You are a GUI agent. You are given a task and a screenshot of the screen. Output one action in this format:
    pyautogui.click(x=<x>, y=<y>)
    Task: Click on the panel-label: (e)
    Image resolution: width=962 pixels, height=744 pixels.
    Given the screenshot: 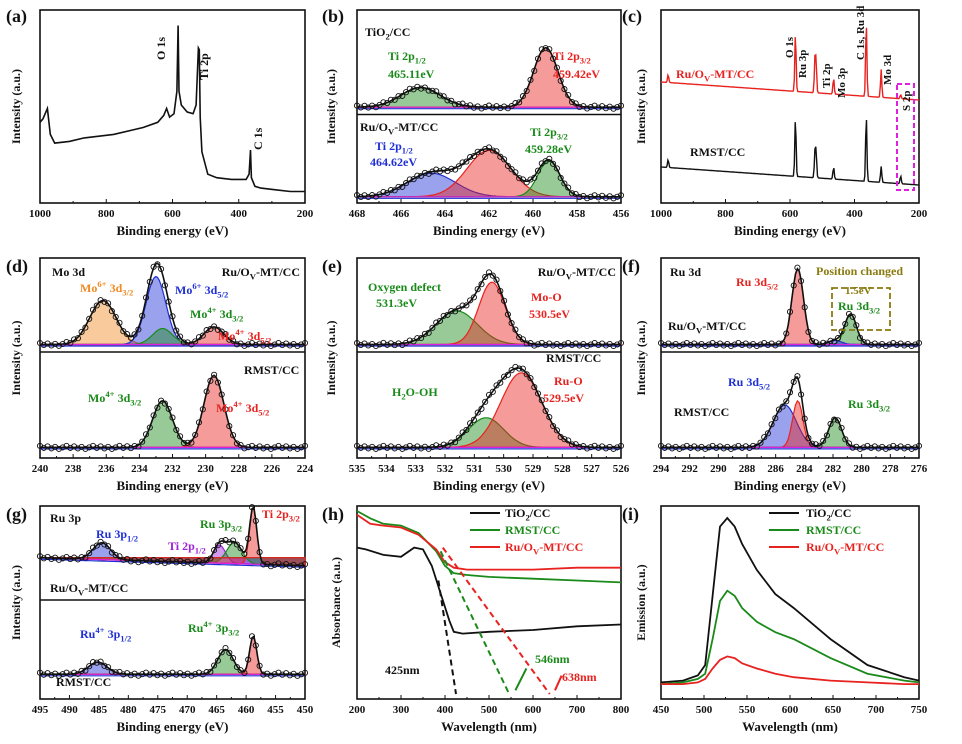 What is the action you would take?
    pyautogui.click(x=332, y=266)
    